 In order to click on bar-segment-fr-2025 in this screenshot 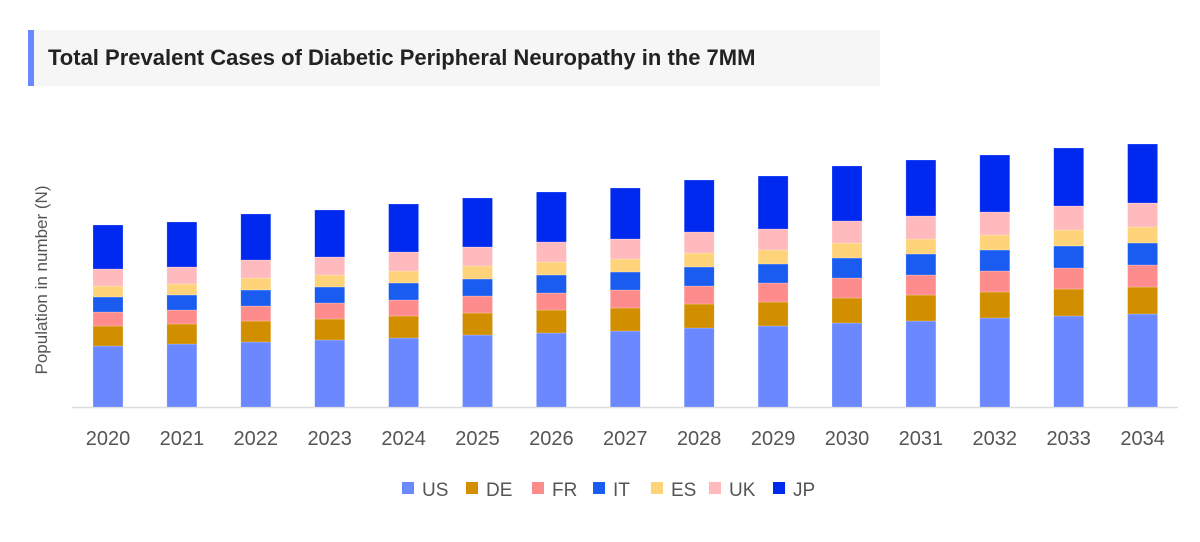, I will do `click(477, 304)`.